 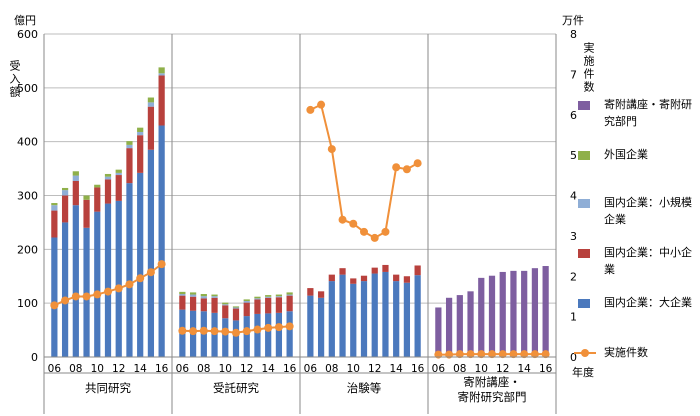 I want to click on x-tick-label-0-4: 10, so click(x=97, y=369).